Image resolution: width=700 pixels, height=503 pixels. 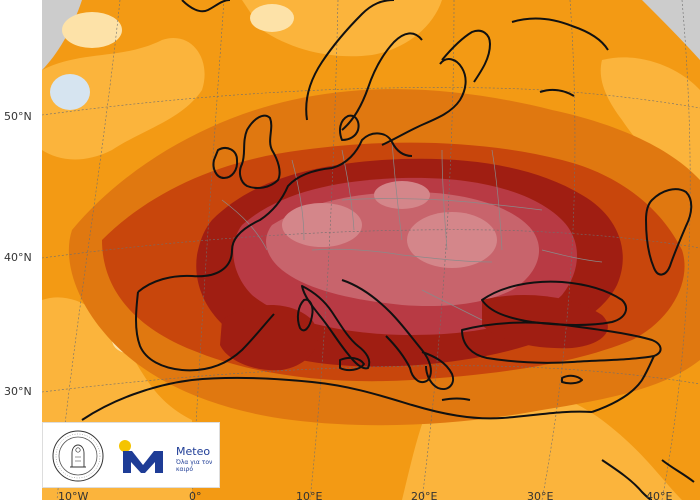 What do you see at coordinates (206, 6) in the screenshot?
I see `coast-arctic` at bounding box center [206, 6].